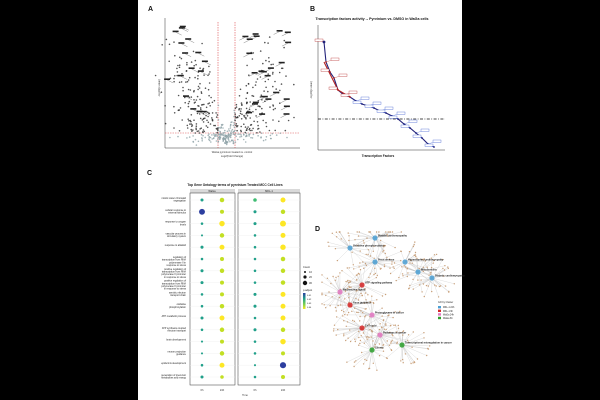 This screenshot has width=600, height=400. I want to click on go-xtick-mkl1-6h: 6h, so click(255, 390).